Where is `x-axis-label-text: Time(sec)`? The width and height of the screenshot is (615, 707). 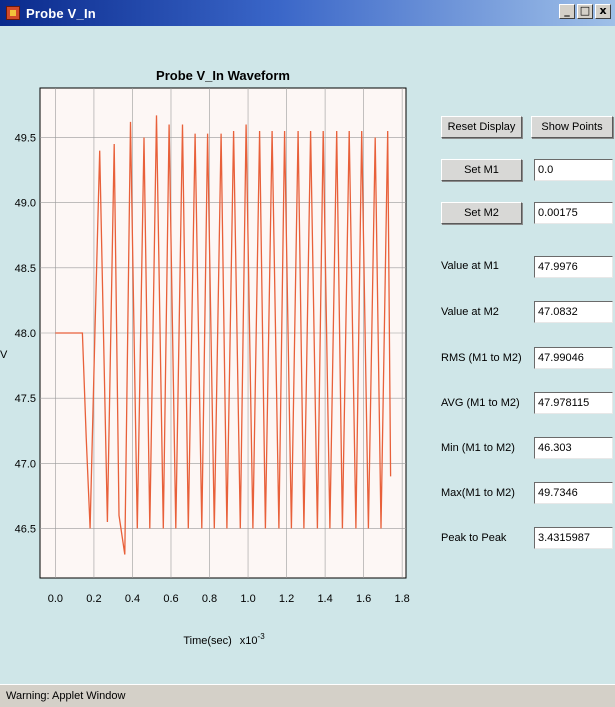 x-axis-label-text: Time(sec) is located at coordinates (207, 641).